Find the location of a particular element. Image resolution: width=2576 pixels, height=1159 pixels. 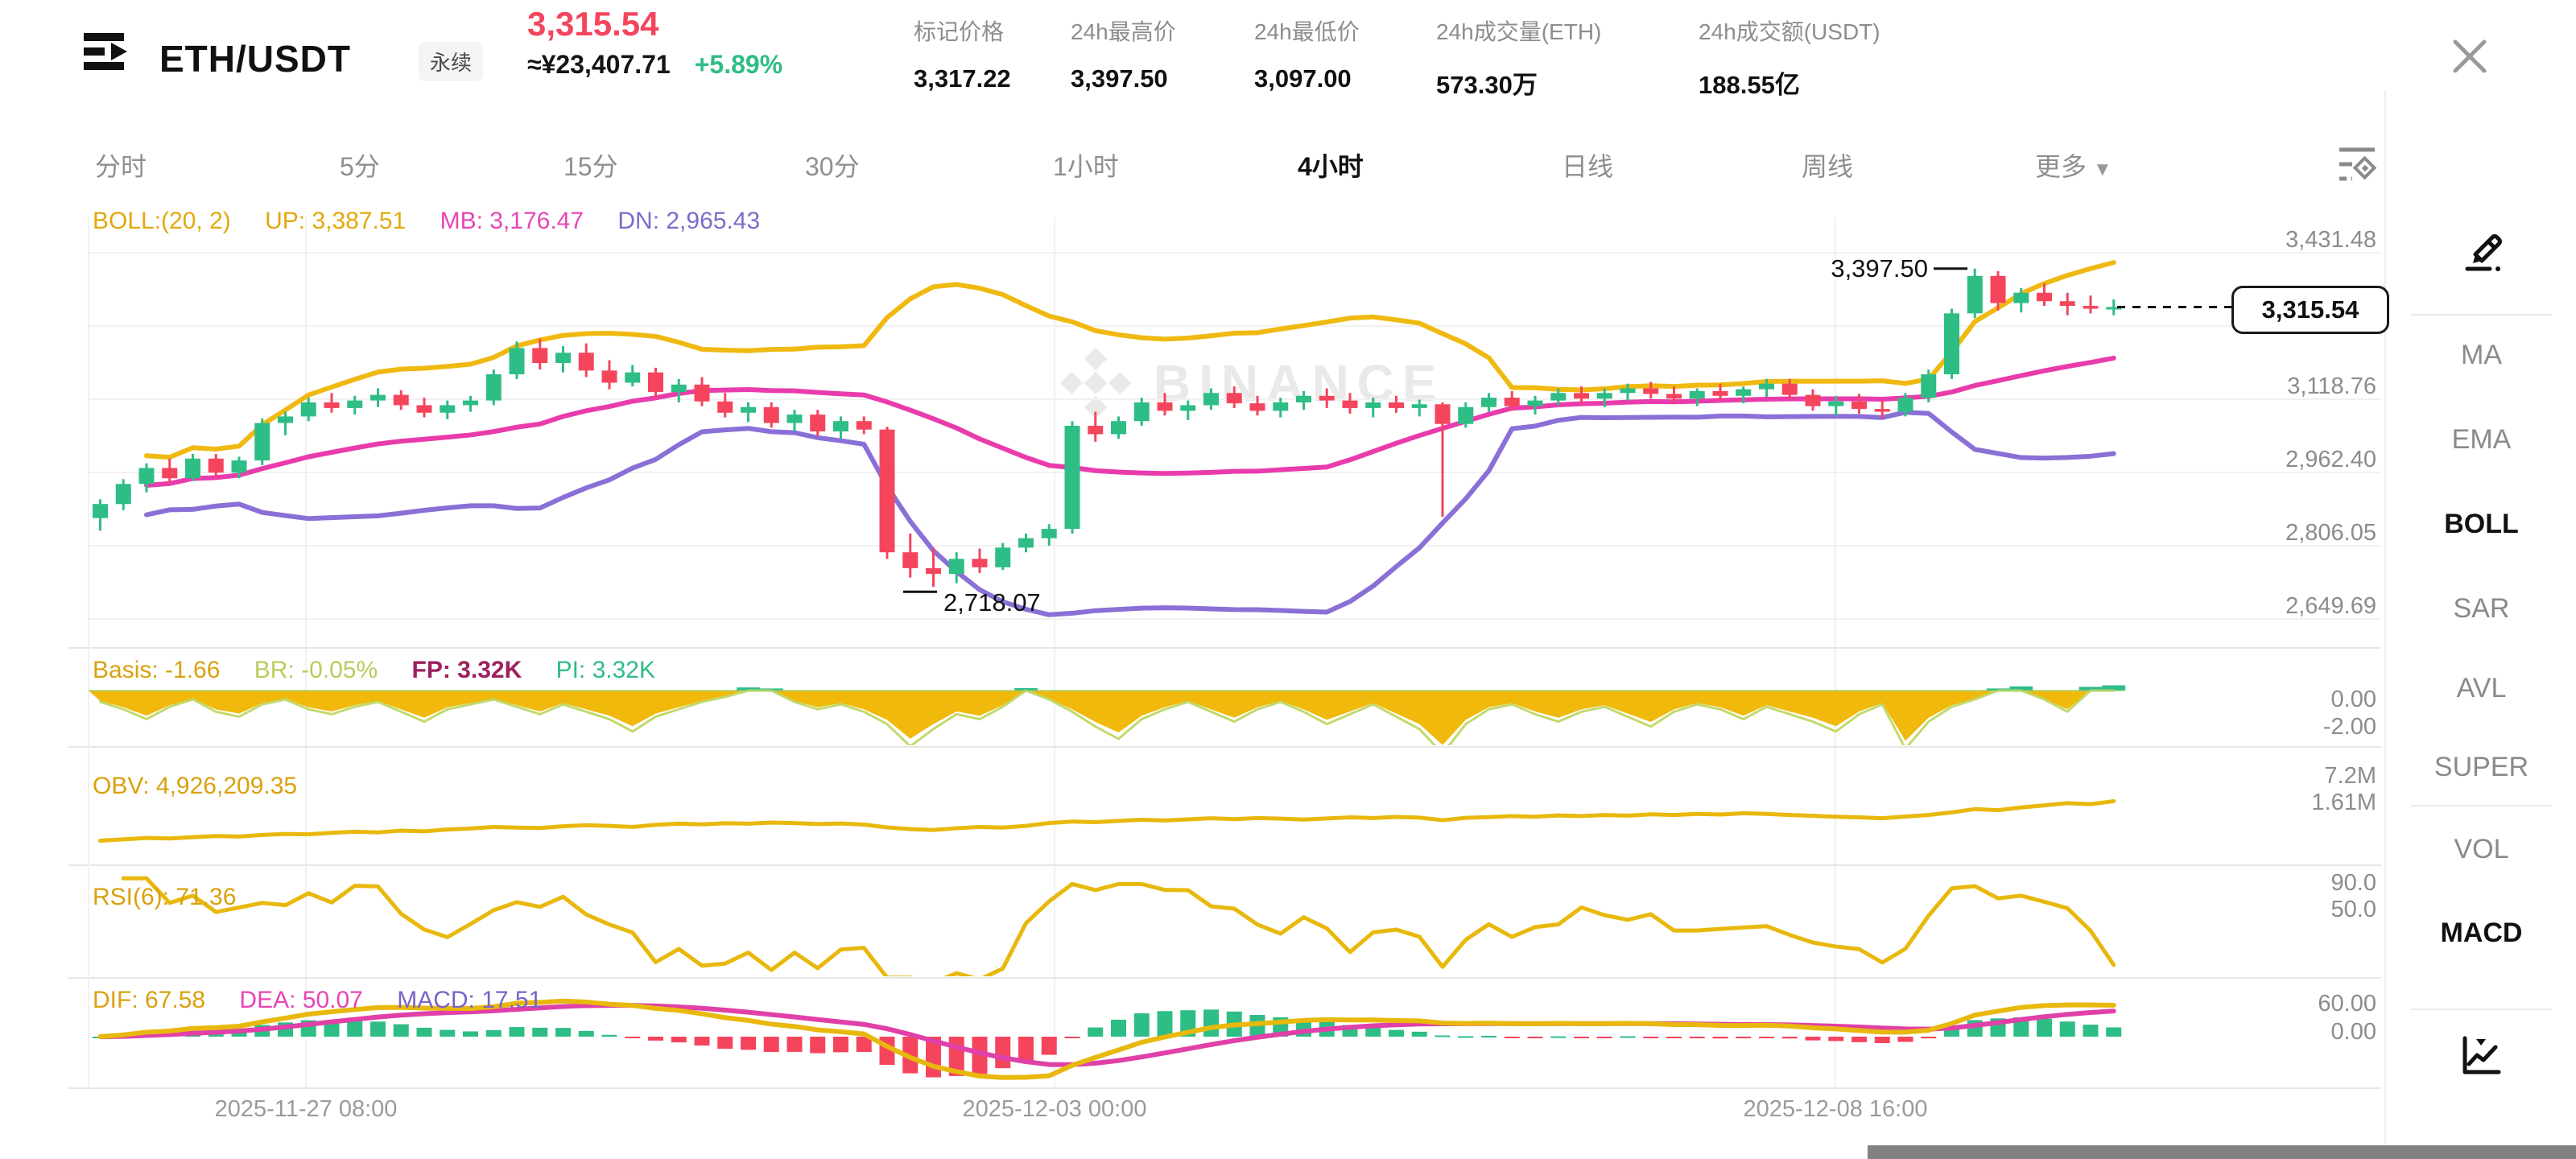

chevron-down-icon: ▼ is located at coordinates (2102, 169).